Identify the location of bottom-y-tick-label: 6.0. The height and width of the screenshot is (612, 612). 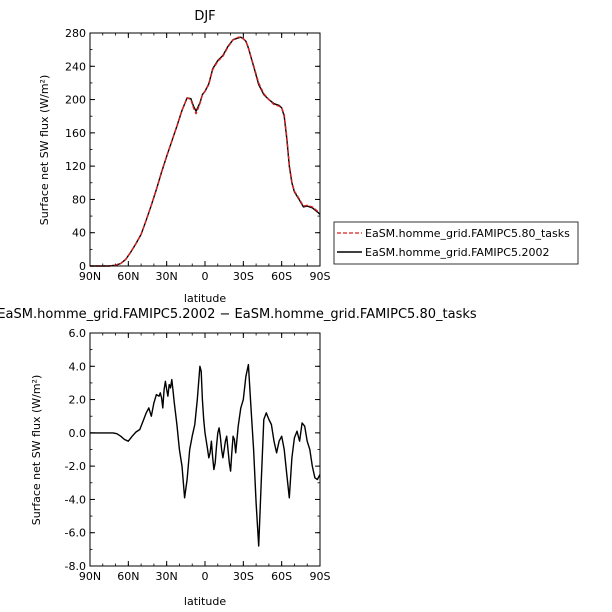
(78, 333).